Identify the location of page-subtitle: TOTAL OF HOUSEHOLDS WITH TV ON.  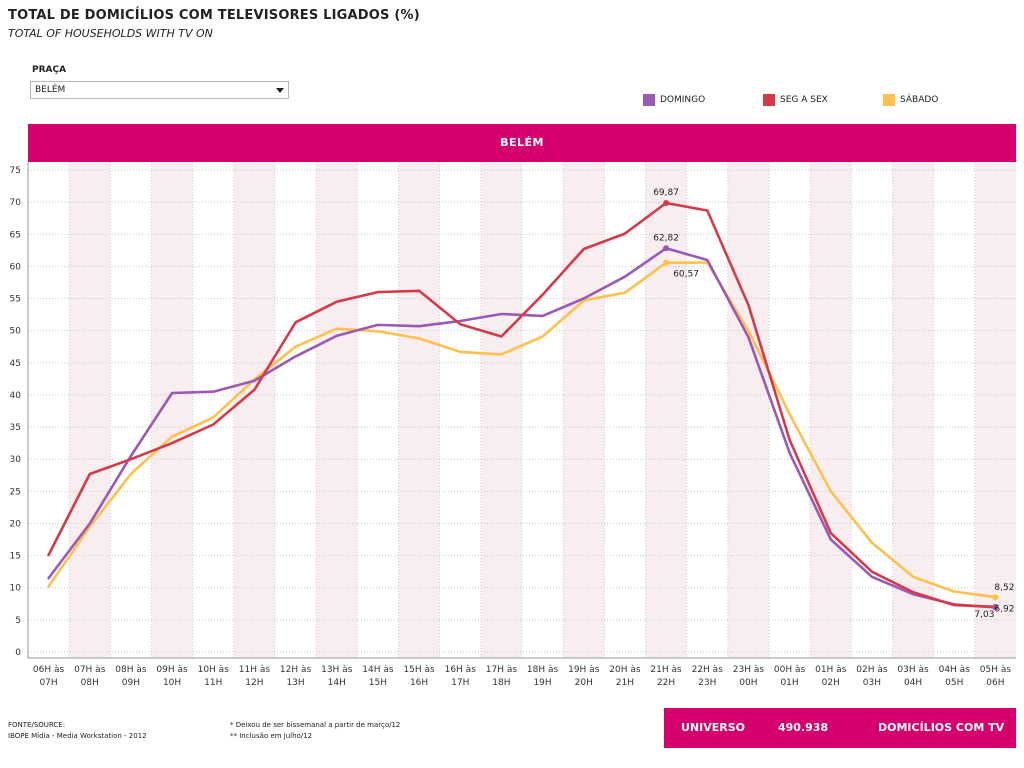
(110, 33).